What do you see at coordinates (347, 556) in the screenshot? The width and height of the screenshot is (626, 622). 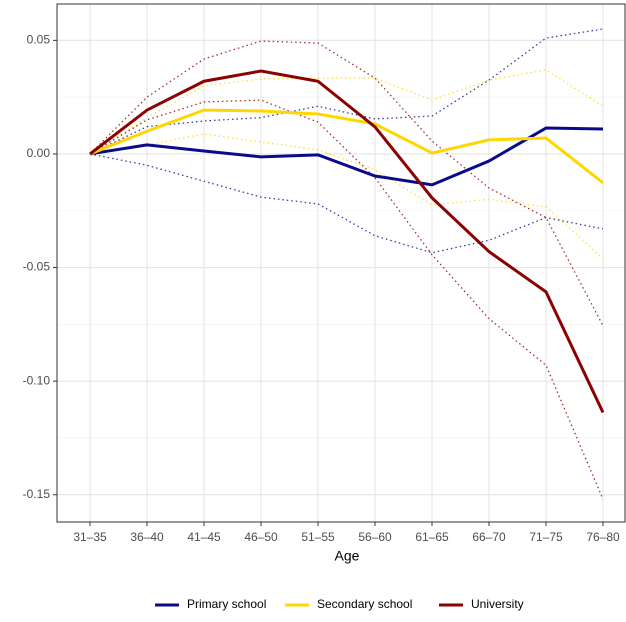 I see `x-axis-label: Age` at bounding box center [347, 556].